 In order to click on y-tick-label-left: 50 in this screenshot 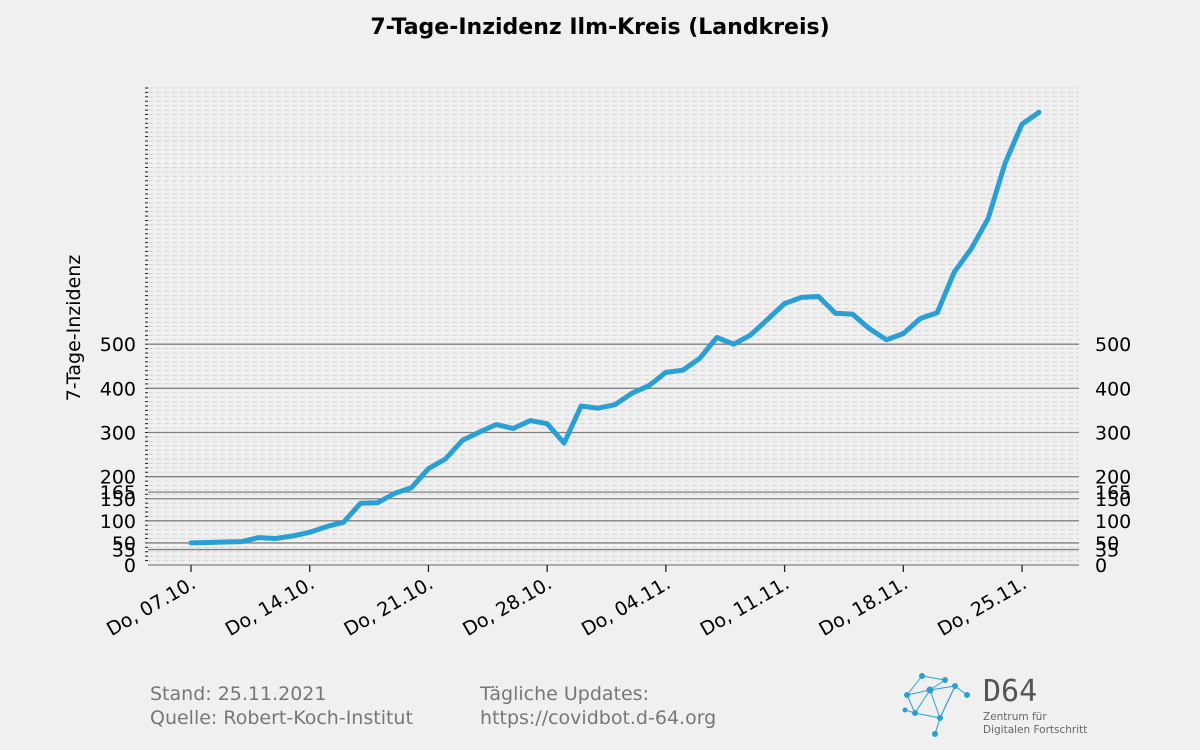, I will do `click(124, 544)`.